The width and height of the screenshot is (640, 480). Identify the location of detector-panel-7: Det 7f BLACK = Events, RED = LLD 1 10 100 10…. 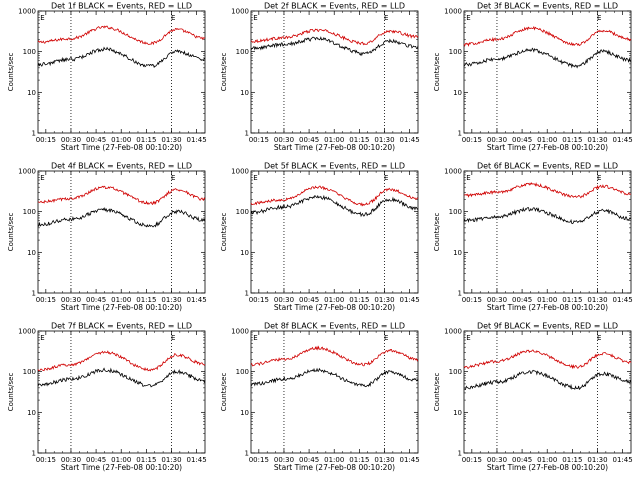
(107, 397).